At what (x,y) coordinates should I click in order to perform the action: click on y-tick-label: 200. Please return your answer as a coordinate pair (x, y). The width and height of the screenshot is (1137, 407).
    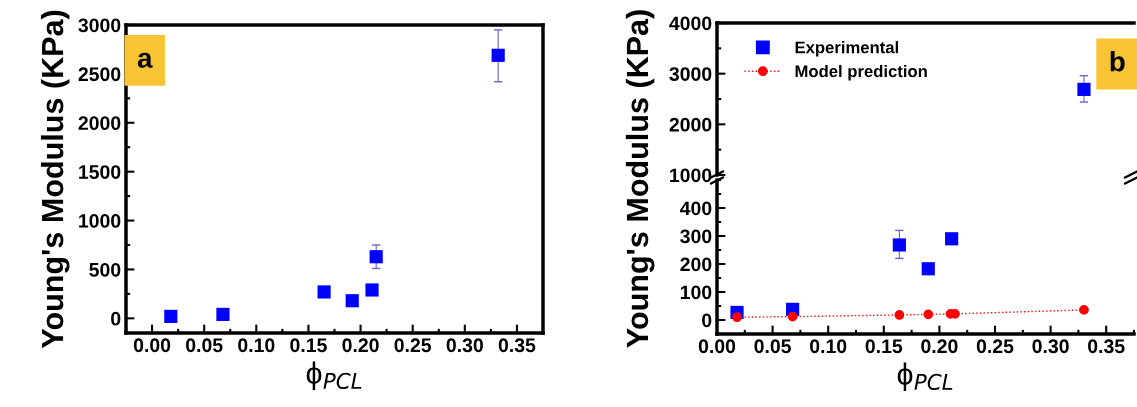
    Looking at the image, I should click on (696, 264).